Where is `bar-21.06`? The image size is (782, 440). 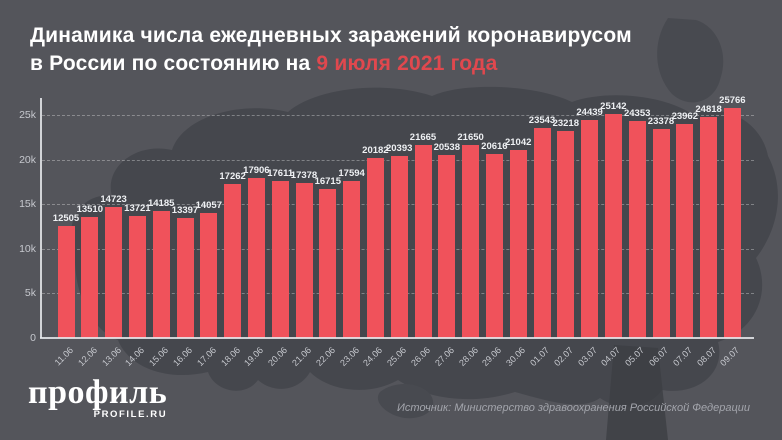 bar-21.06 is located at coordinates (304, 260).